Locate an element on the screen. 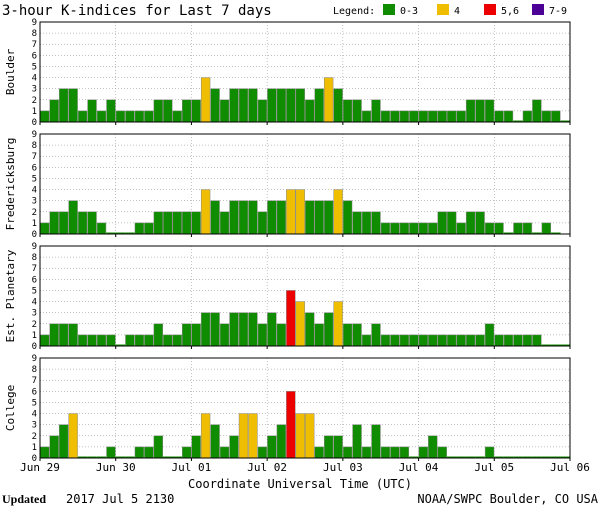 This screenshot has width=600, height=510. legend-4-label: 4 is located at coordinates (457, 11).